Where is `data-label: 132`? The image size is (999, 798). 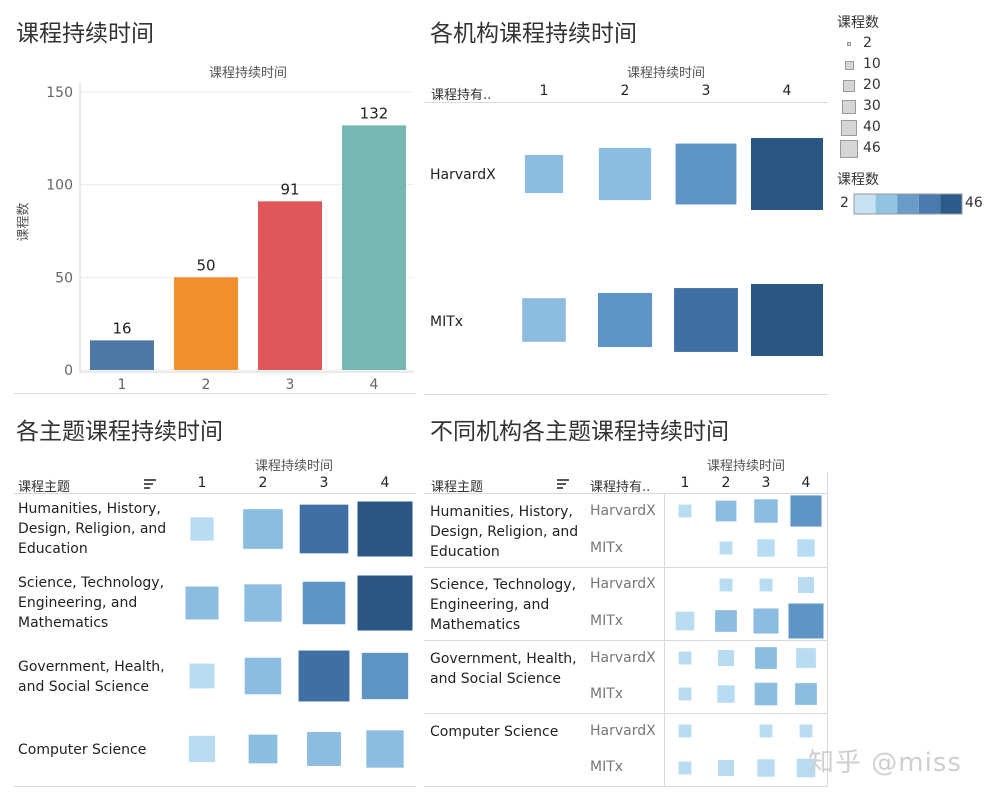 data-label: 132 is located at coordinates (374, 113).